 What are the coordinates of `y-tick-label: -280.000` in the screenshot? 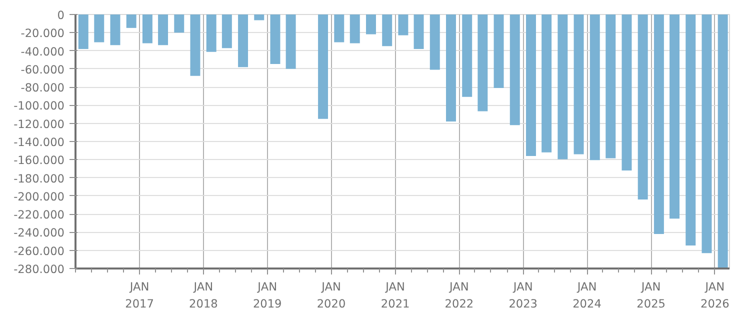 It's located at (39, 269).